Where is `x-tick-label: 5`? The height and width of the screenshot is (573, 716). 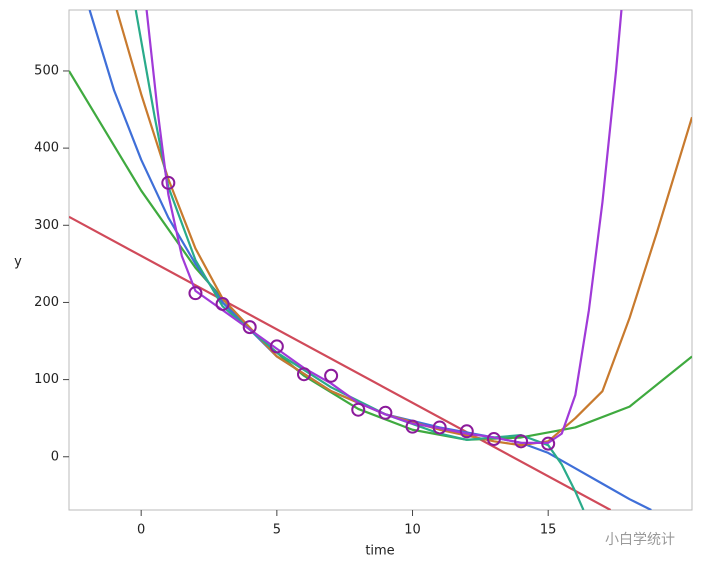
x-tick-label: 5 is located at coordinates (277, 530).